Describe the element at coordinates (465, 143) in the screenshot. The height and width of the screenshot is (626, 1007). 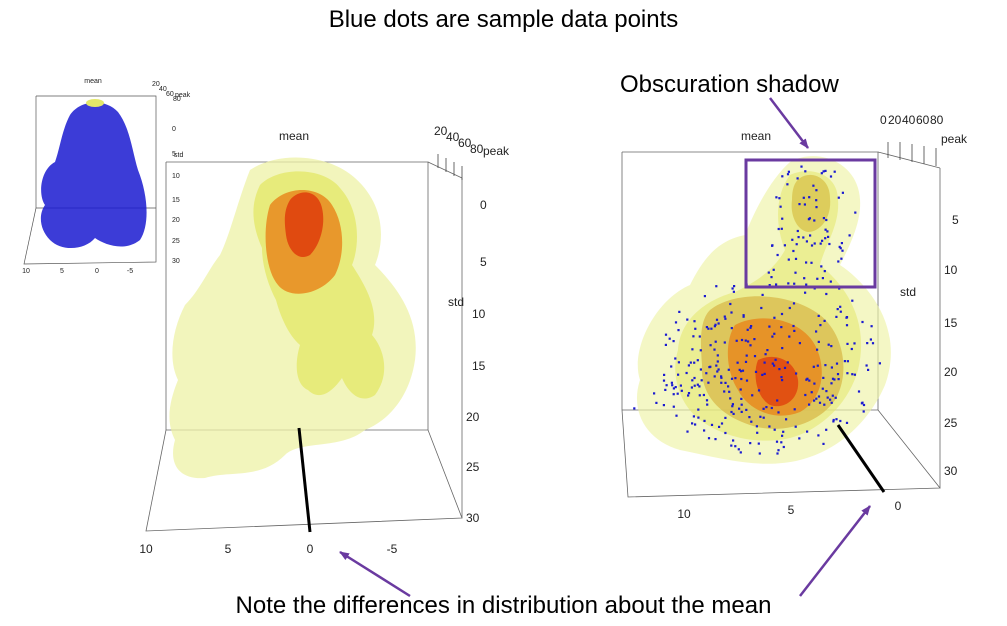
I see `middle-z-tick: 60` at that location.